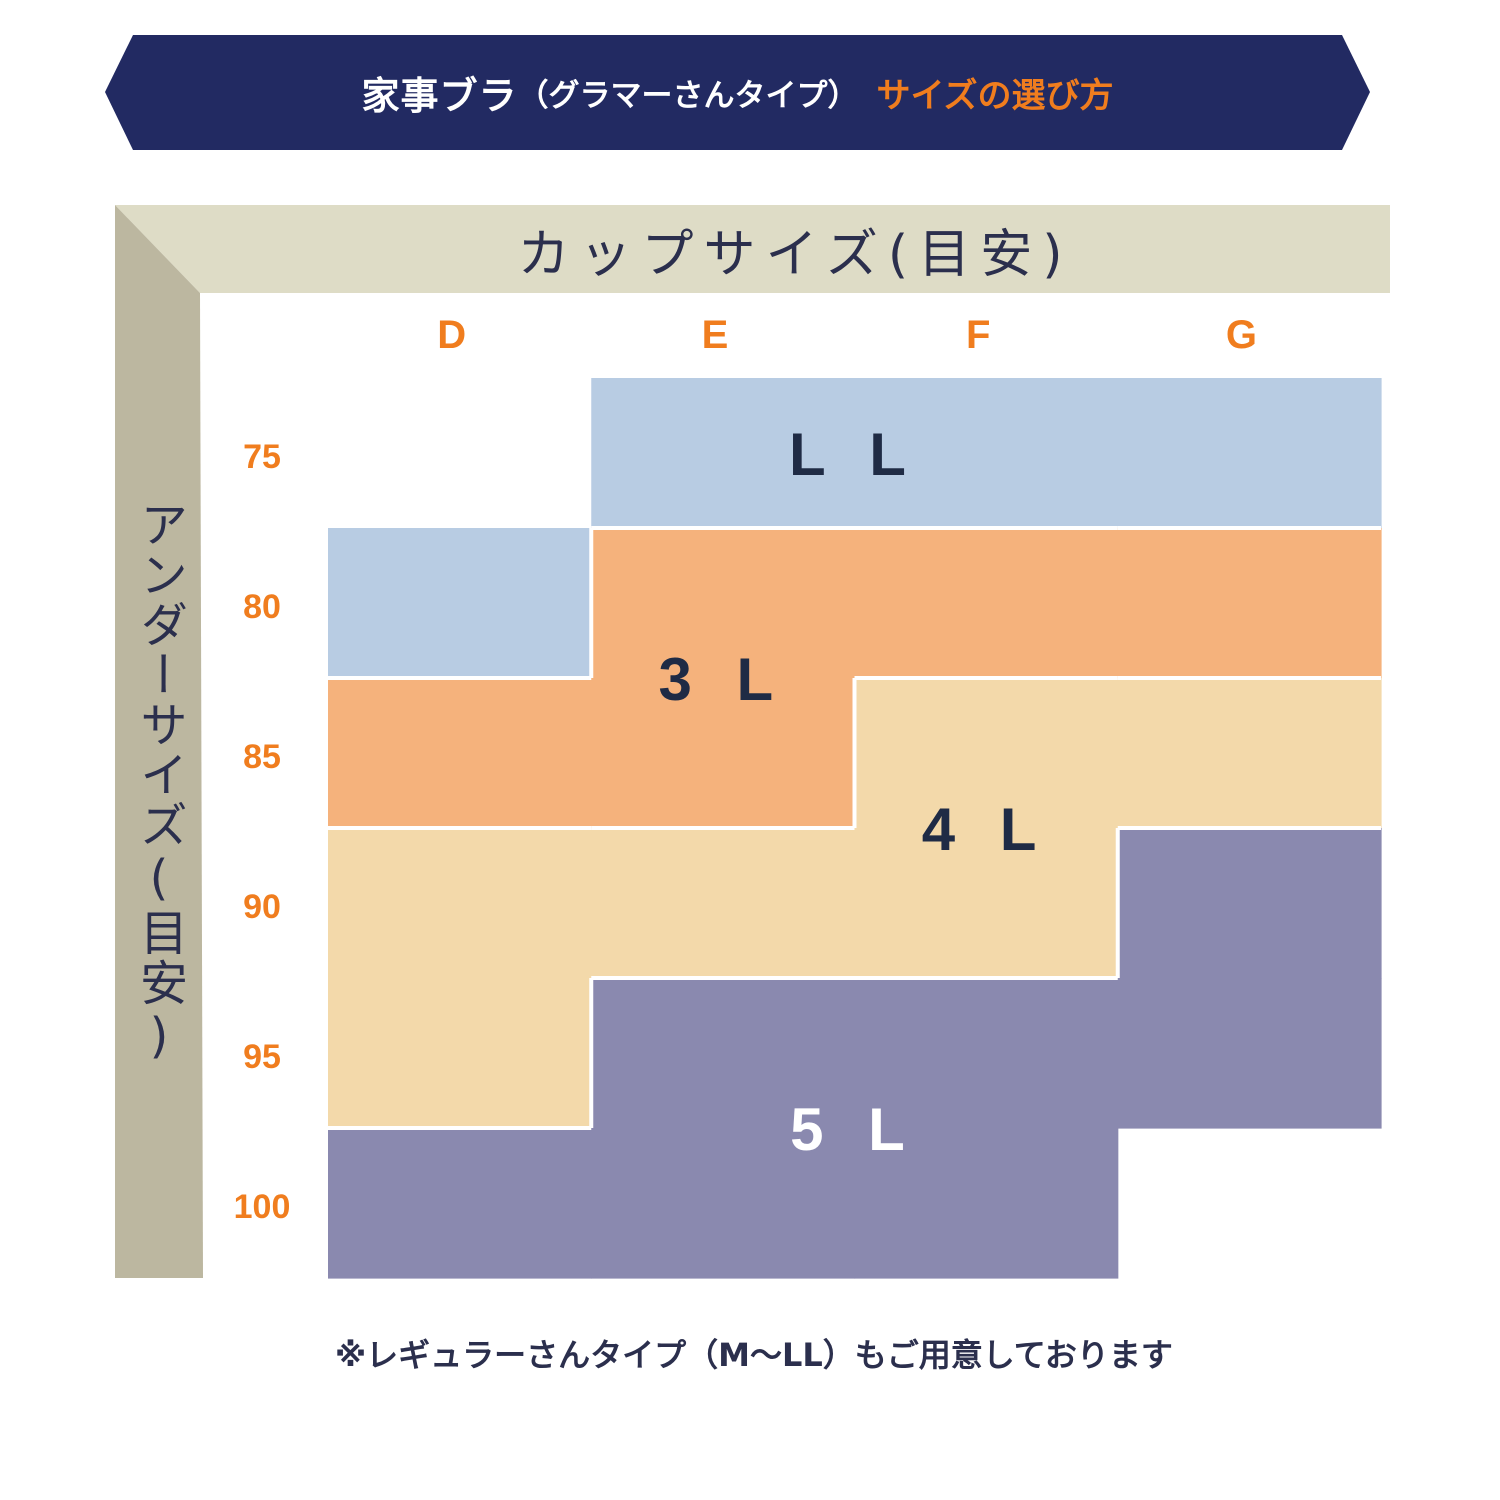 This screenshot has width=1500, height=1500. Describe the element at coordinates (854, 1129) in the screenshot. I see `size-label-5l: 5 L` at that location.